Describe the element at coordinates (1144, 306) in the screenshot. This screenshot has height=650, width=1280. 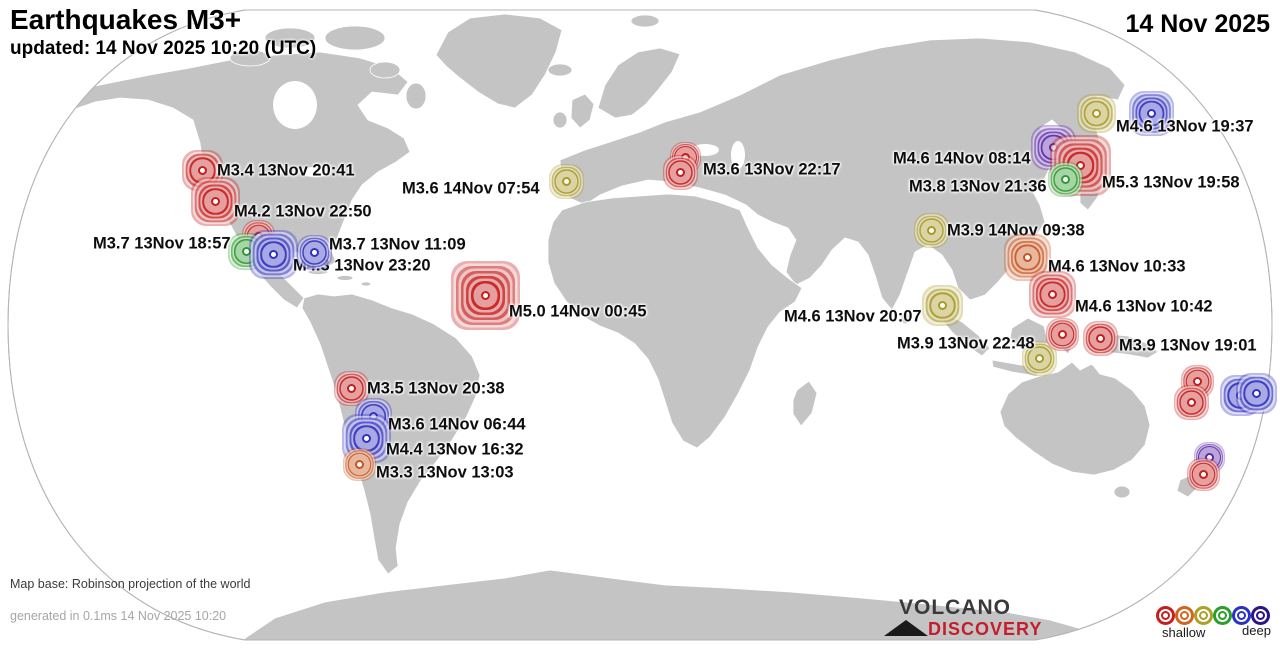
I see `quake-label: M4.6 13Nov 10:42` at that location.